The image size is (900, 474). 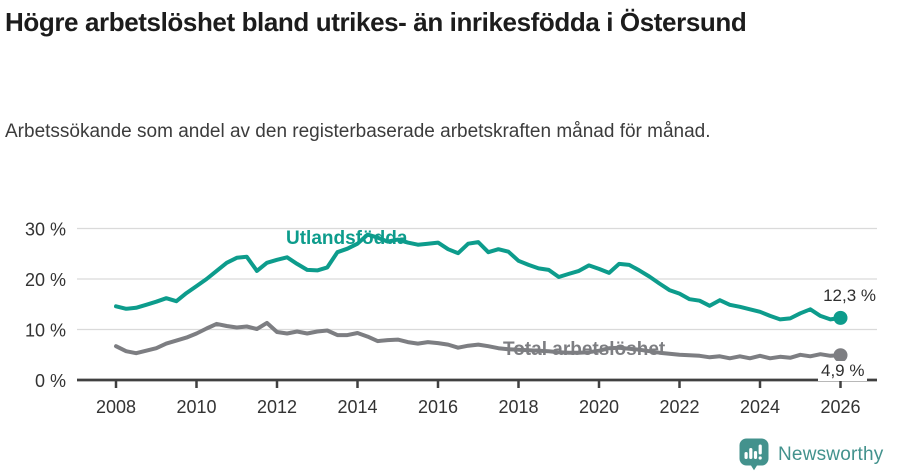 I want to click on newsworthy-logo: Newsworthy, so click(x=811, y=454).